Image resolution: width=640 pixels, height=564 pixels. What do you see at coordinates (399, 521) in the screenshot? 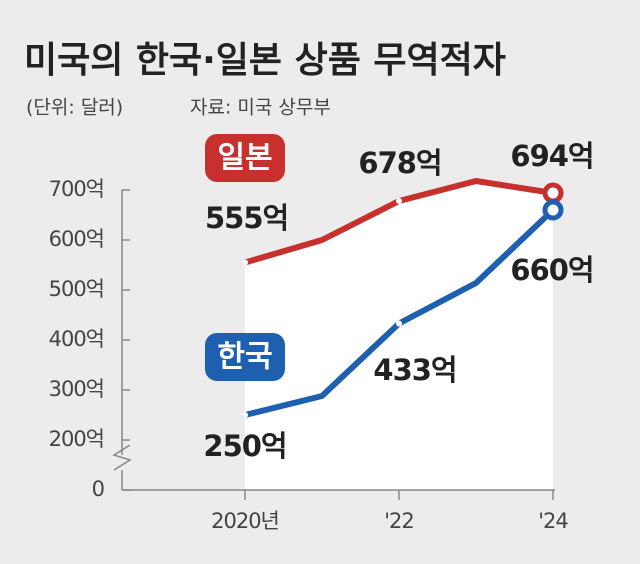
I see `x-tick-label: '22` at bounding box center [399, 521].